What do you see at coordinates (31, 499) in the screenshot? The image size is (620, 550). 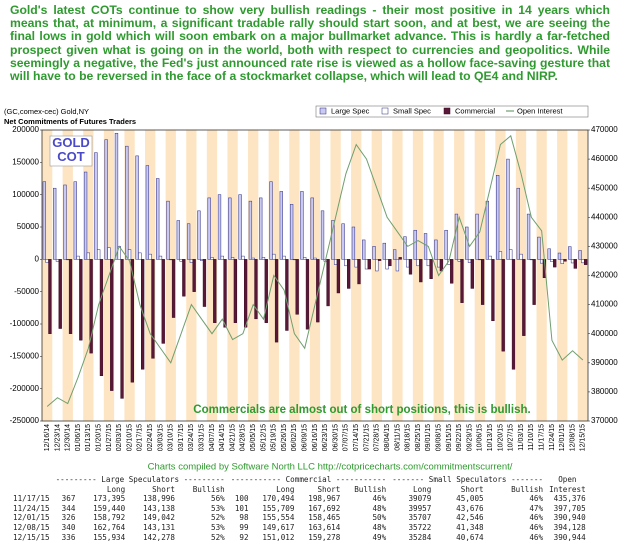 I see `table-cell: 11/17/15` at bounding box center [31, 499].